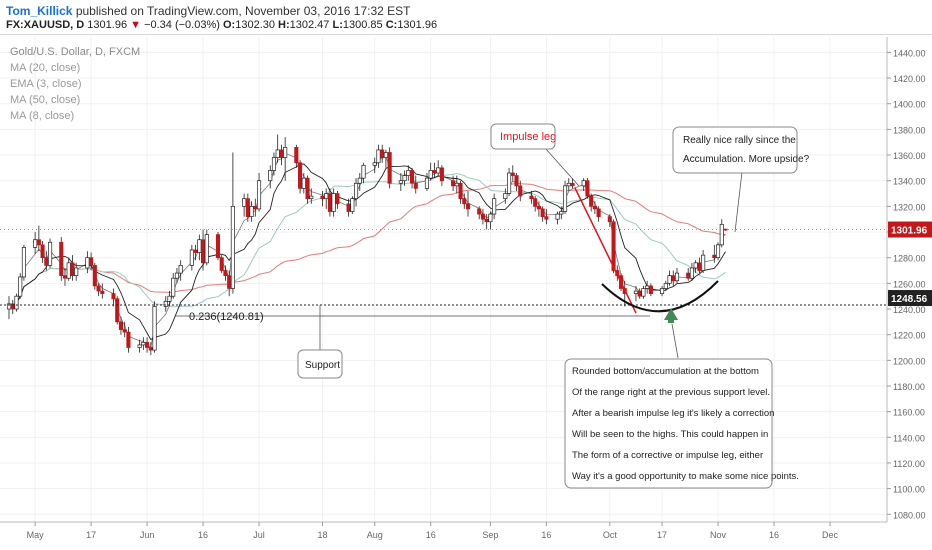  I want to click on price-tick-label: 1160.00, so click(909, 413).